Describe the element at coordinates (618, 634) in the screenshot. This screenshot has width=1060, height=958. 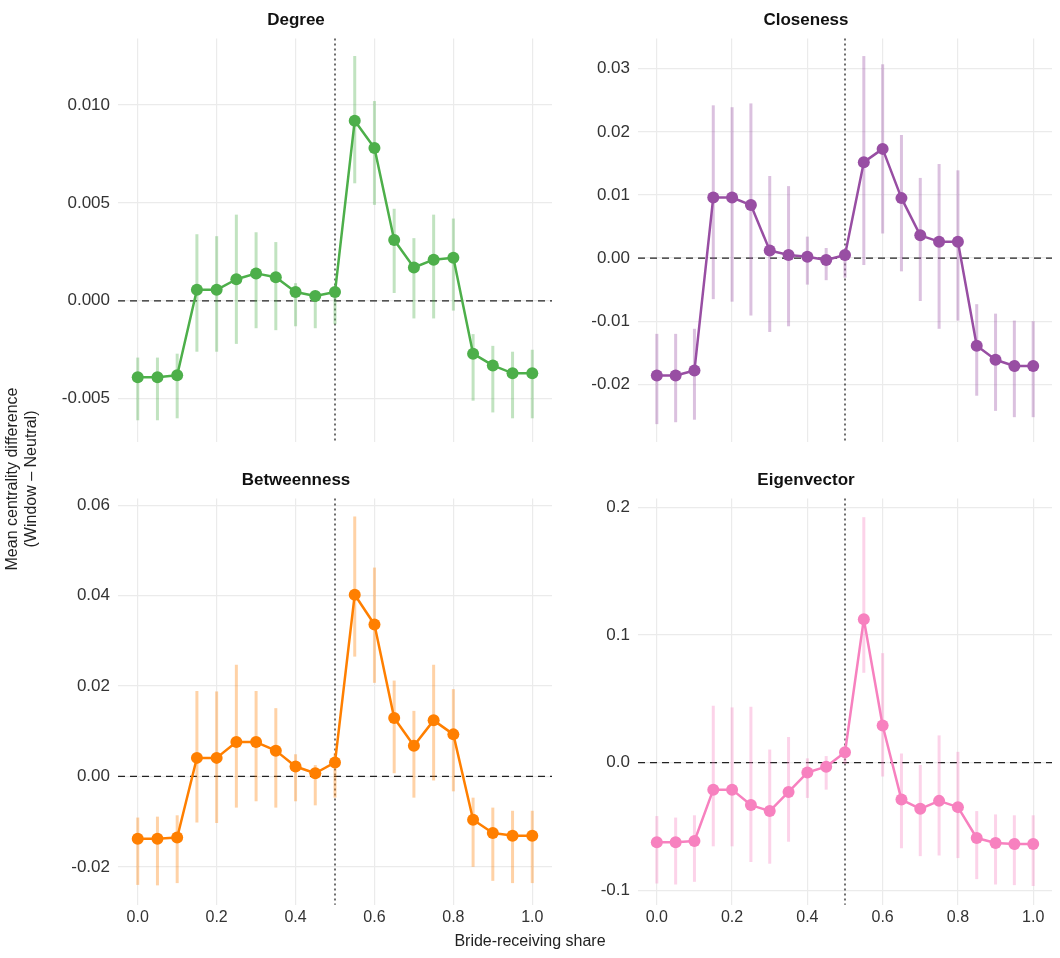
I see `y-tick-label: 0.1` at that location.